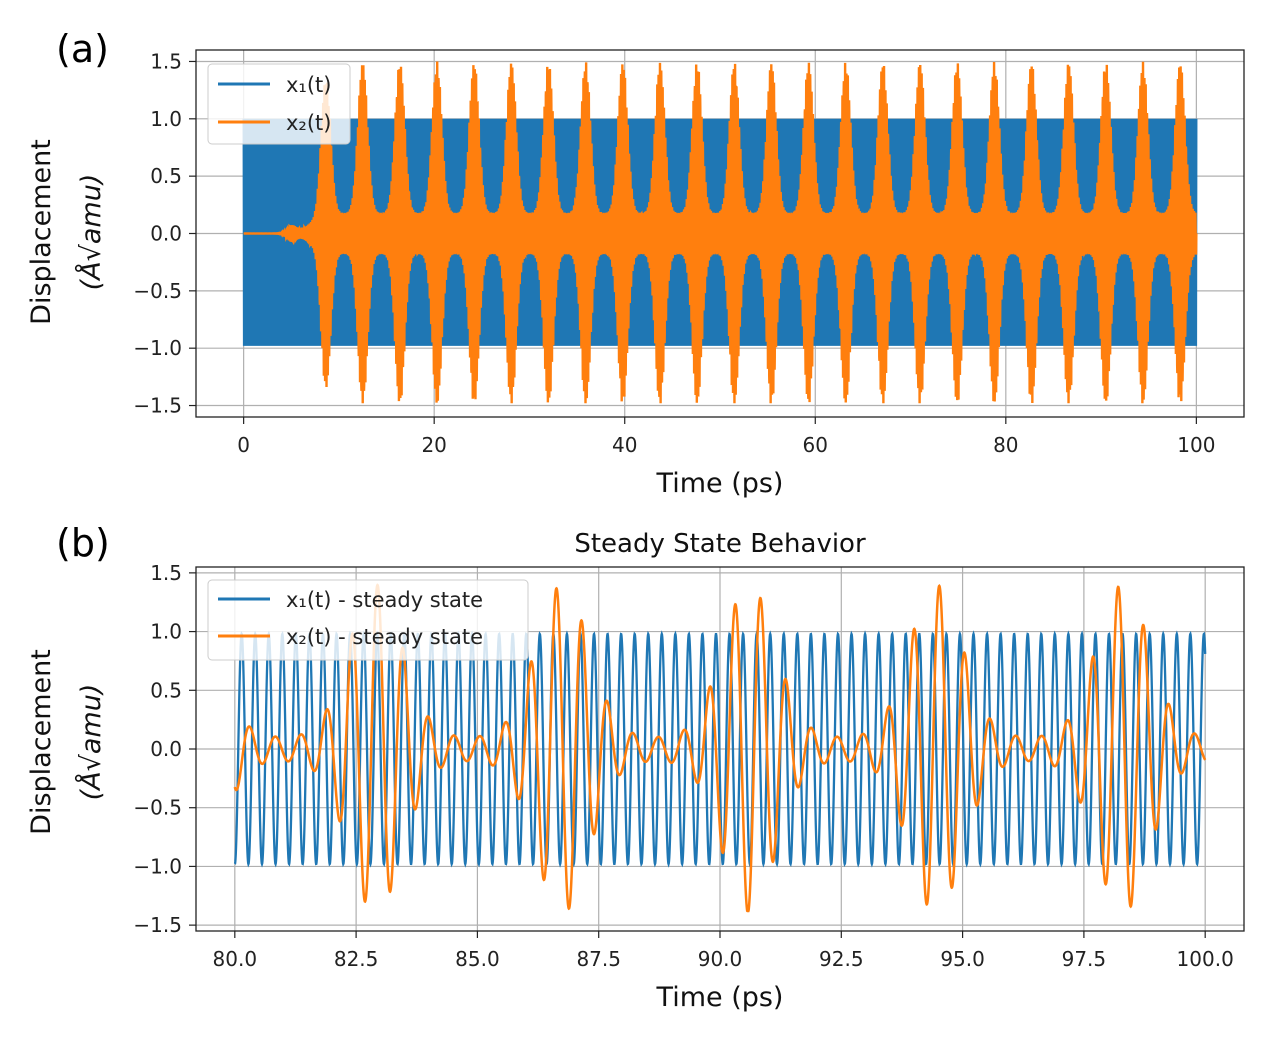 The image size is (1270, 1041). I want to click on panel-b-ytick-label: −1.0, so click(157, 866).